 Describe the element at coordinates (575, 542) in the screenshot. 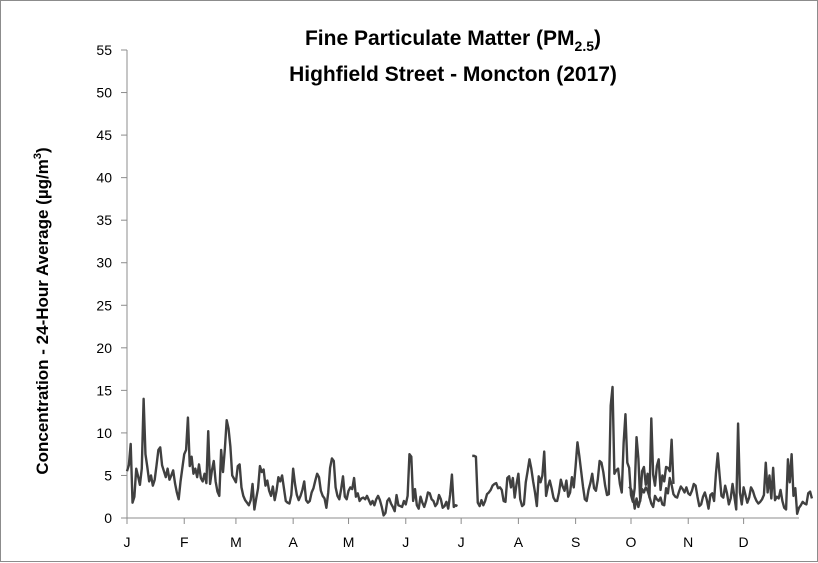

I see `x-tick-label: S` at that location.